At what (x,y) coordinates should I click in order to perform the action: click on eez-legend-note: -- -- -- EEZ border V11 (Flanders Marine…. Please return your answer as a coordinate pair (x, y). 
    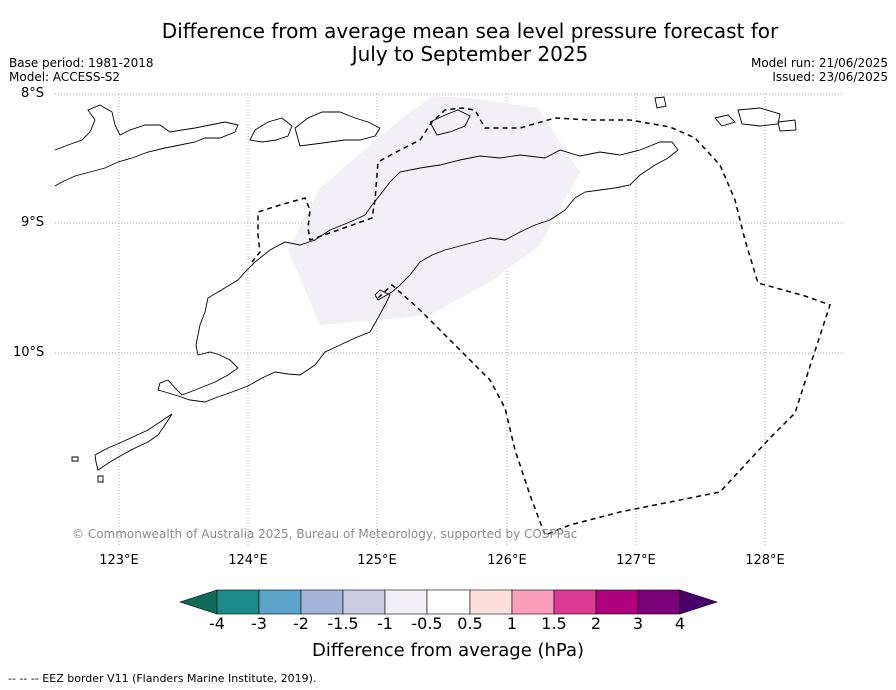
    Looking at the image, I should click on (162, 678).